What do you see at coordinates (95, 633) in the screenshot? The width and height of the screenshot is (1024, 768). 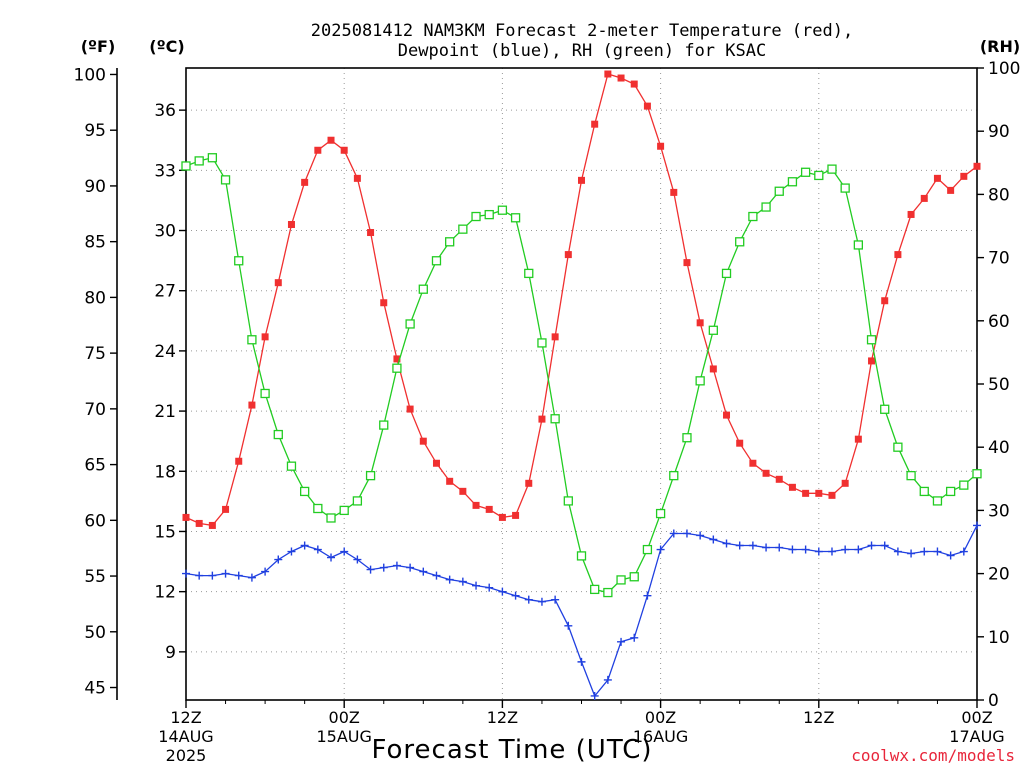 I see `fahrenheit-tick-label: 50` at bounding box center [95, 633].